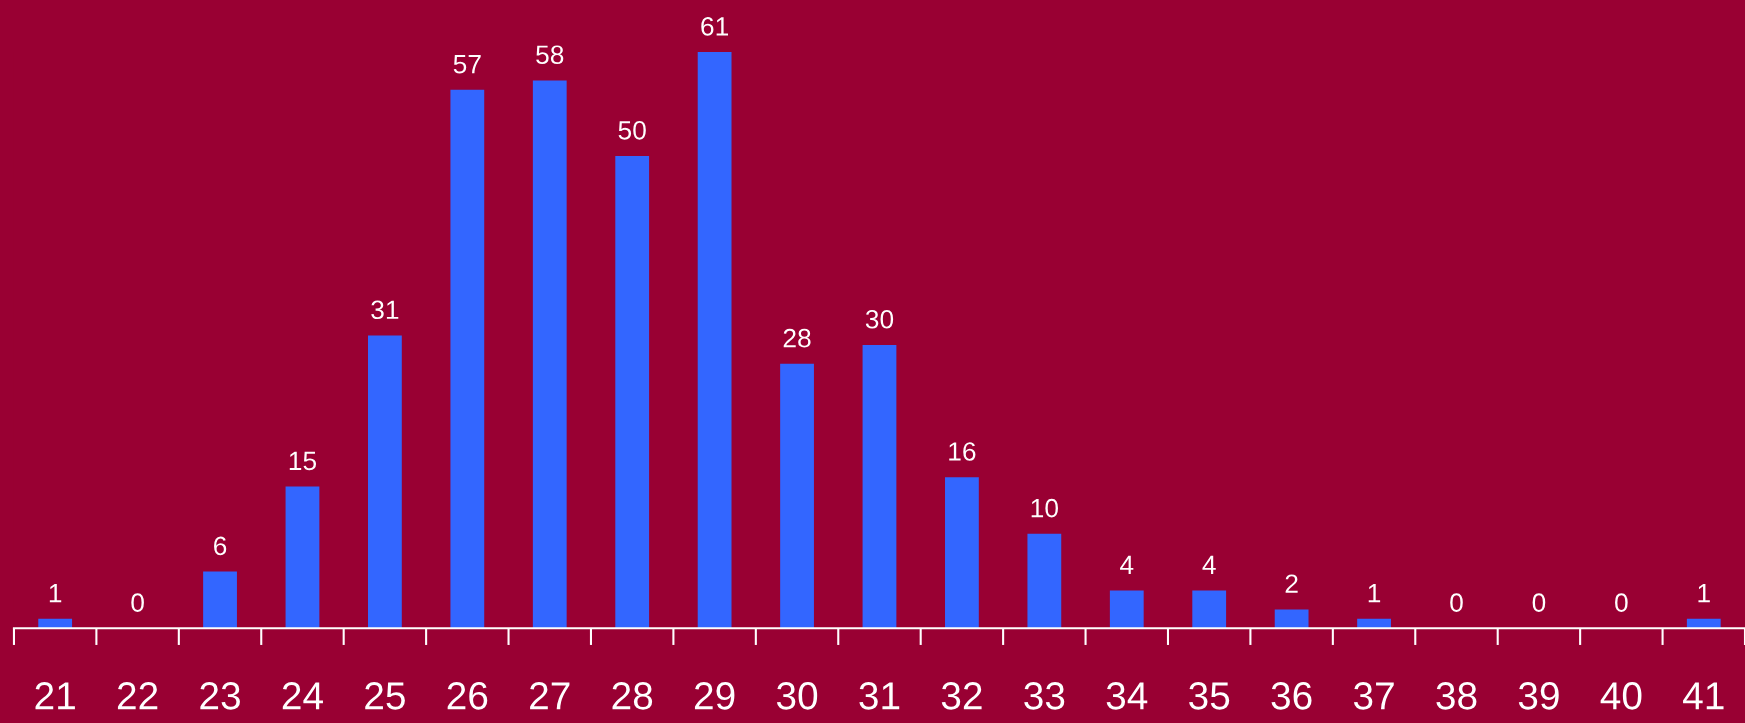 The image size is (1745, 723). I want to click on x-tick-label: 24, so click(302, 696).